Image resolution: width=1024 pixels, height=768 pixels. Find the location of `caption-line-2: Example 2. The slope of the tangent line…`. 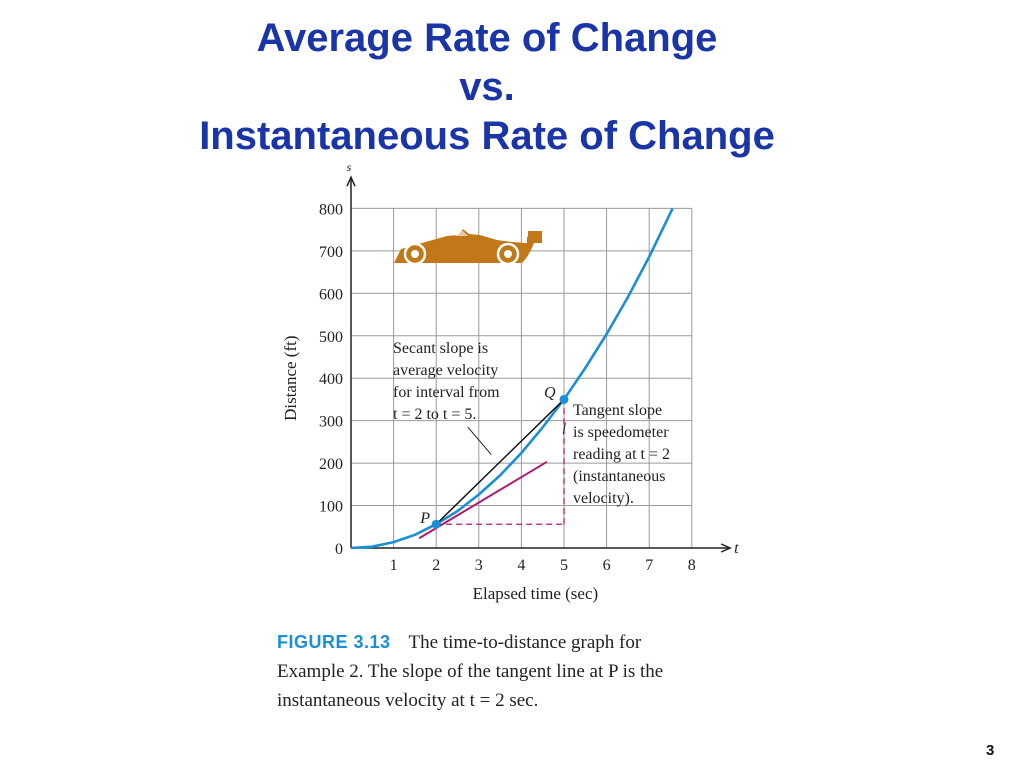

caption-line-2: Example 2. The slope of the tangent line… is located at coordinates (470, 671).